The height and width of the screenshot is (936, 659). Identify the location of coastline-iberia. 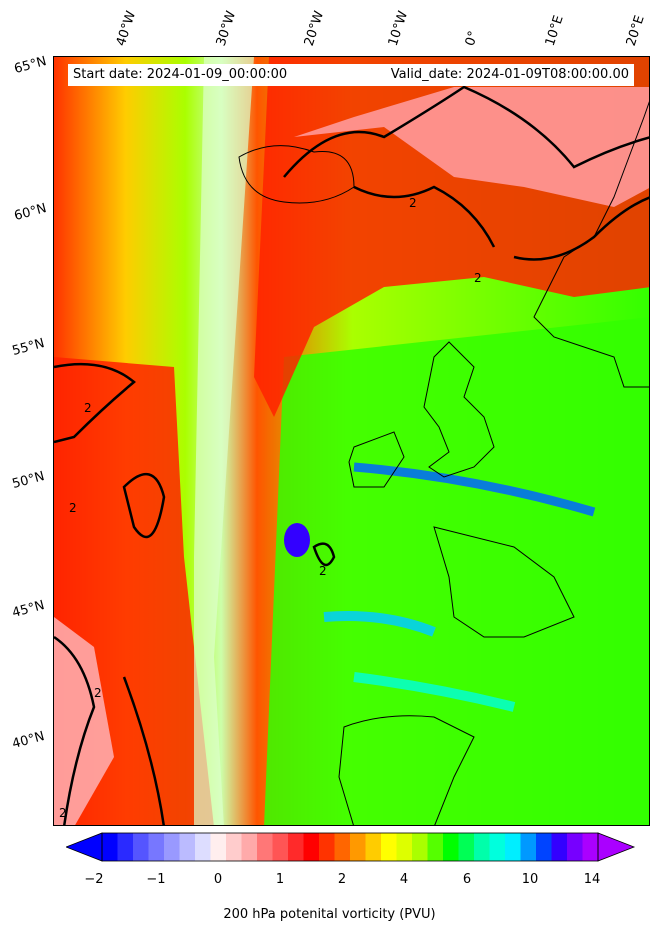
(406, 770).